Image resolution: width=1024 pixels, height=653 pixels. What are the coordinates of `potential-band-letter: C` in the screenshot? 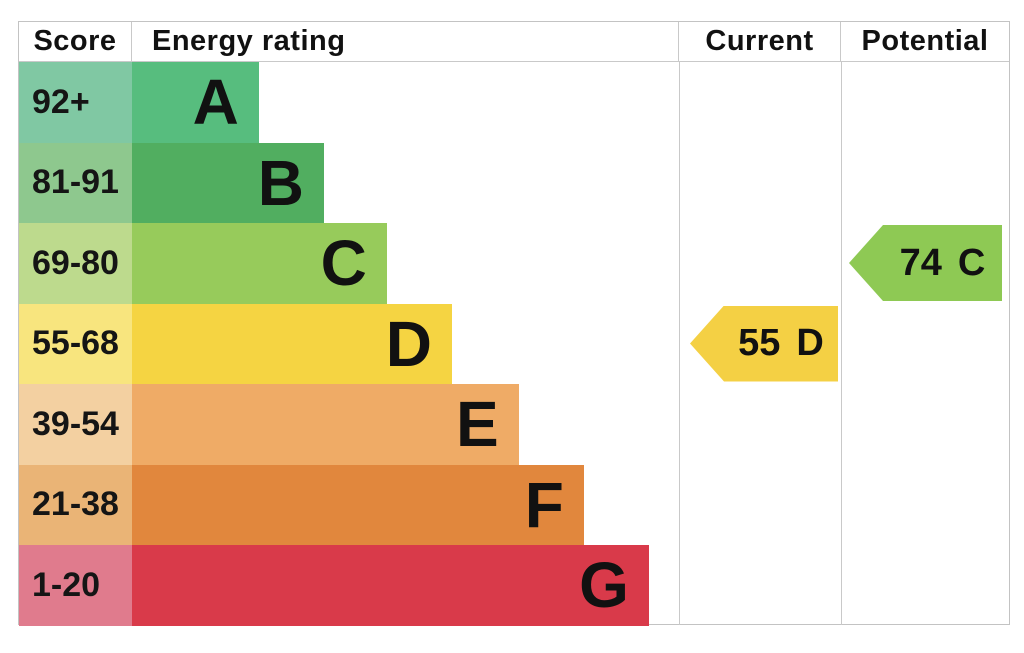 It's located at (971, 262).